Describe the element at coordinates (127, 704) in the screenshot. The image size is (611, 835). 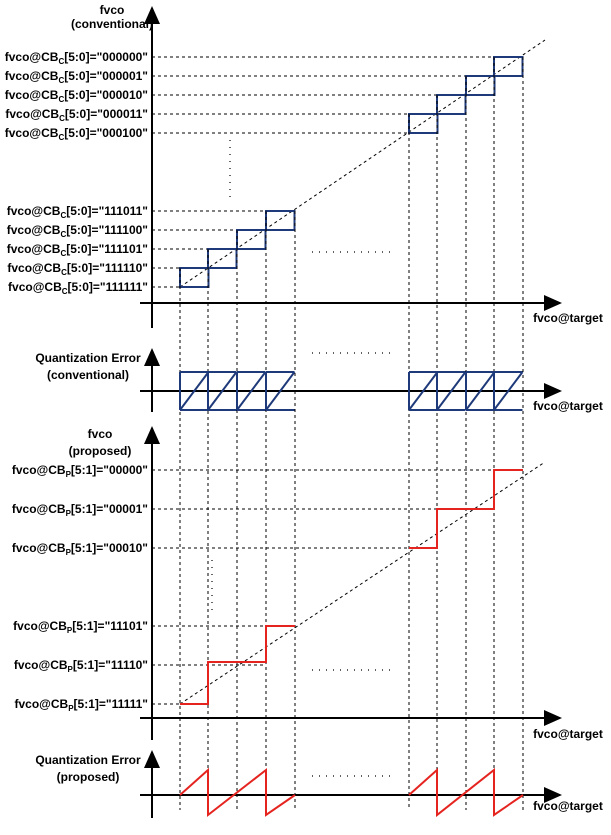
I see `label-code: "11111"` at that location.